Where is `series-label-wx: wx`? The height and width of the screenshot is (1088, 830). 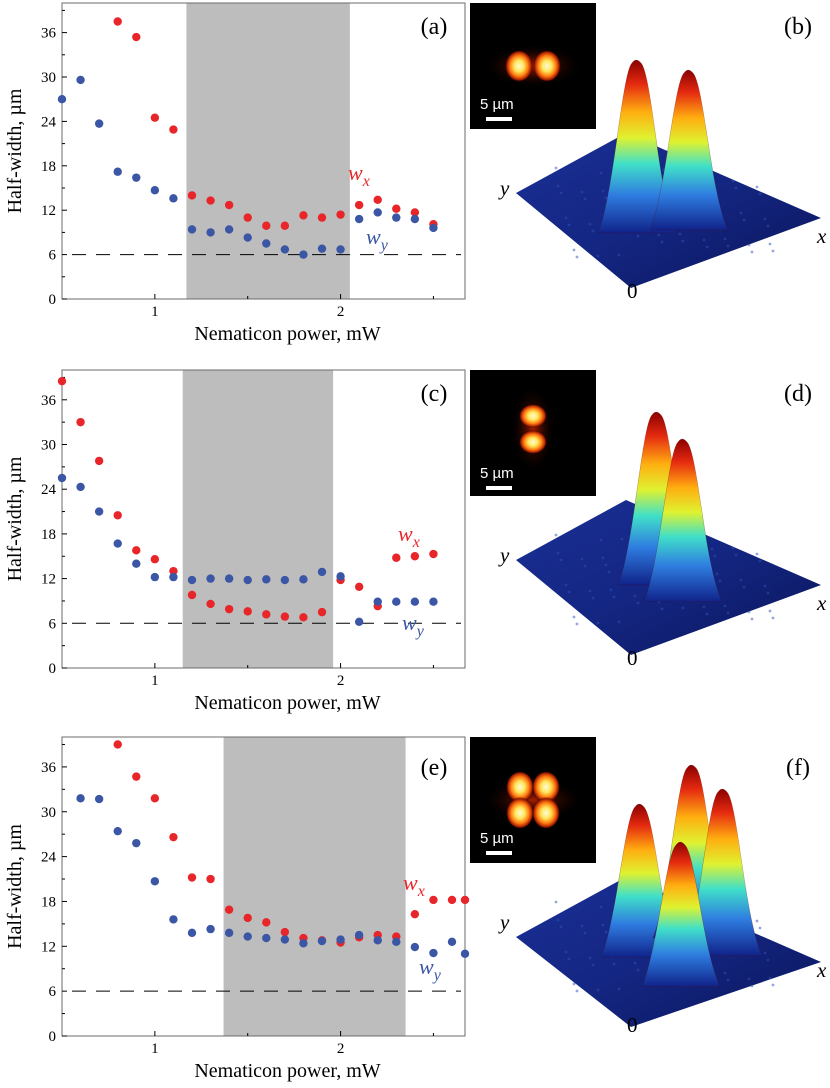
series-label-wx: wx is located at coordinates (409, 536).